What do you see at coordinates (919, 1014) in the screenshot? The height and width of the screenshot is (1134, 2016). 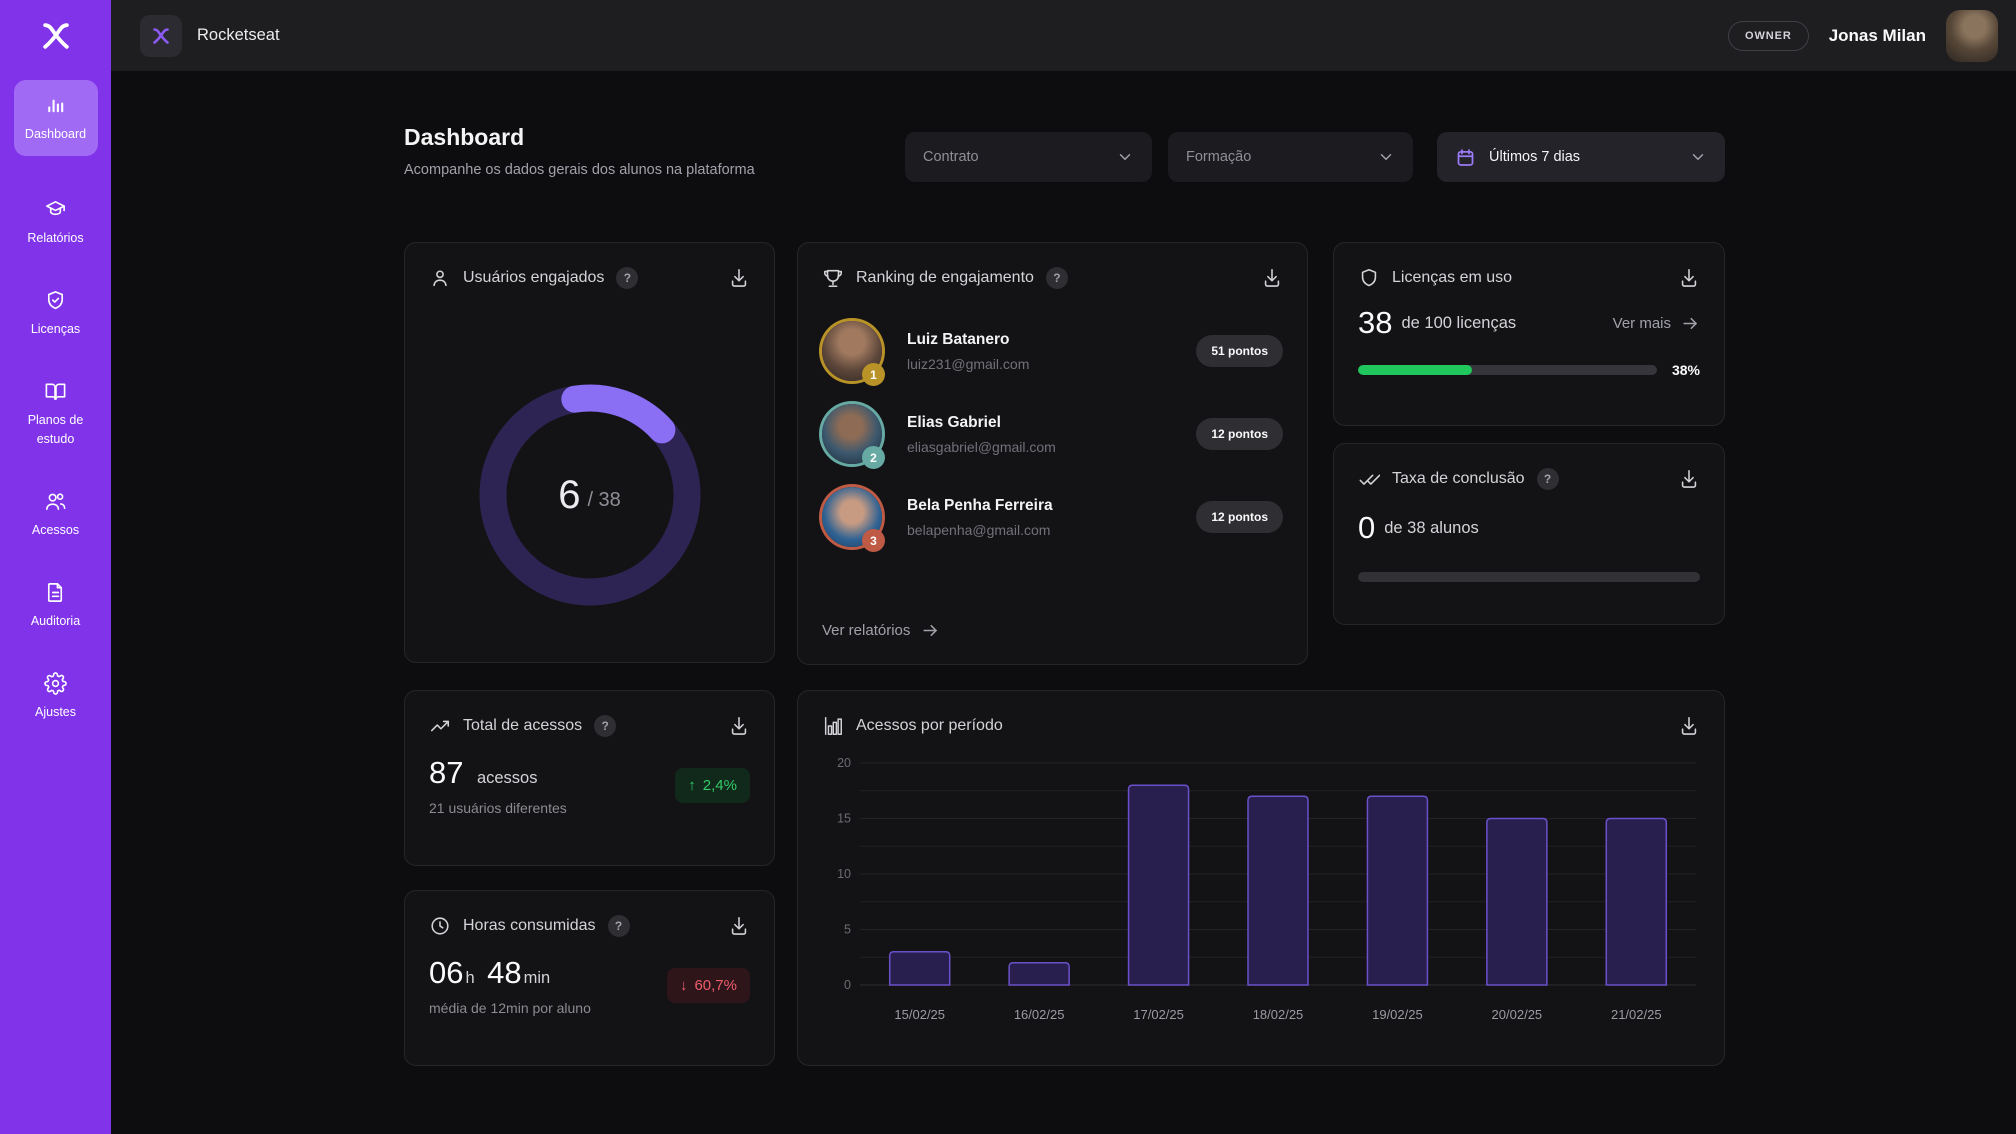 I see `svg-text: 15/02/25` at bounding box center [919, 1014].